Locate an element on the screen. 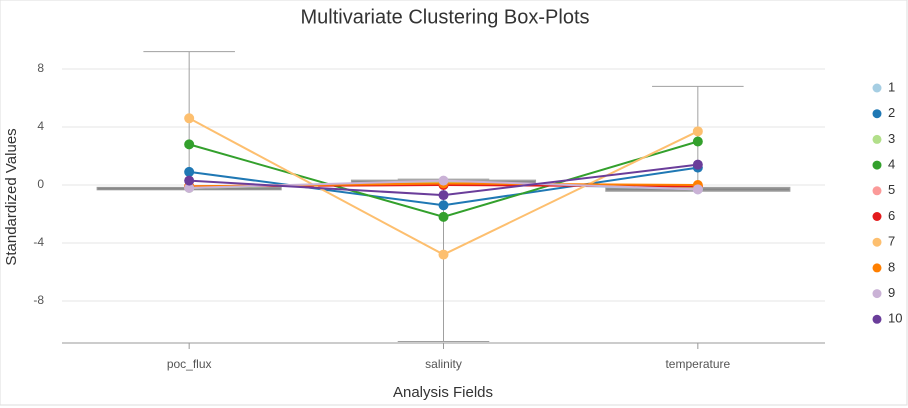  y-tick-label: -4 is located at coordinates (38, 242).